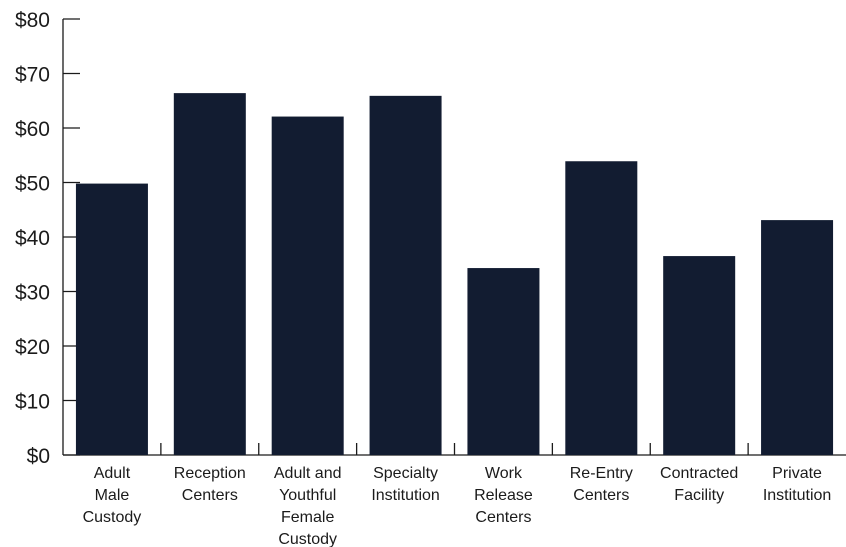 The width and height of the screenshot is (846, 547). I want to click on y-tick-label: $50, so click(32, 184).